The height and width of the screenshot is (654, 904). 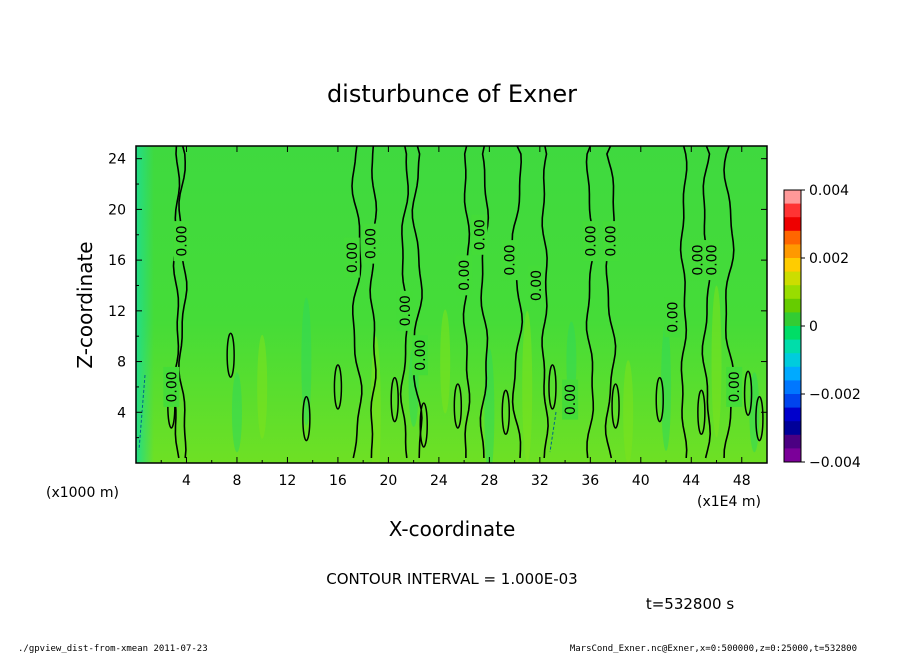 What do you see at coordinates (831, 327) in the screenshot?
I see `colorbar-labels: 0.004 0.002 0 −0.002 −0.004` at bounding box center [831, 327].